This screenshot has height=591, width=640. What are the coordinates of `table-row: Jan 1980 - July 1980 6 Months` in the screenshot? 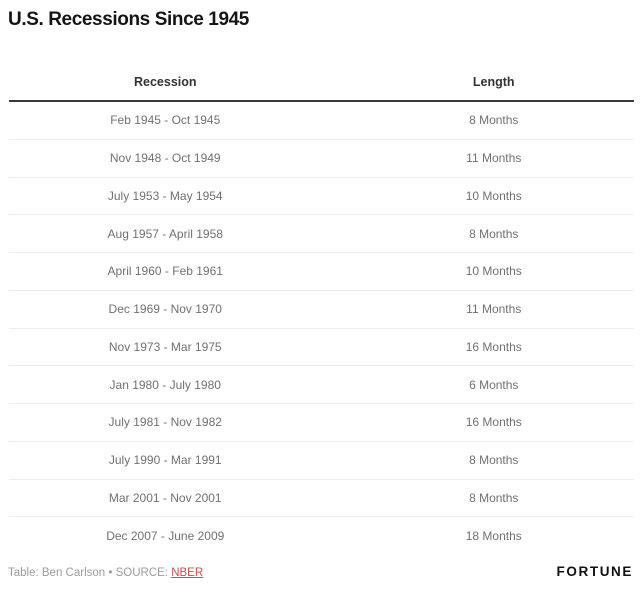 It's located at (321, 385).